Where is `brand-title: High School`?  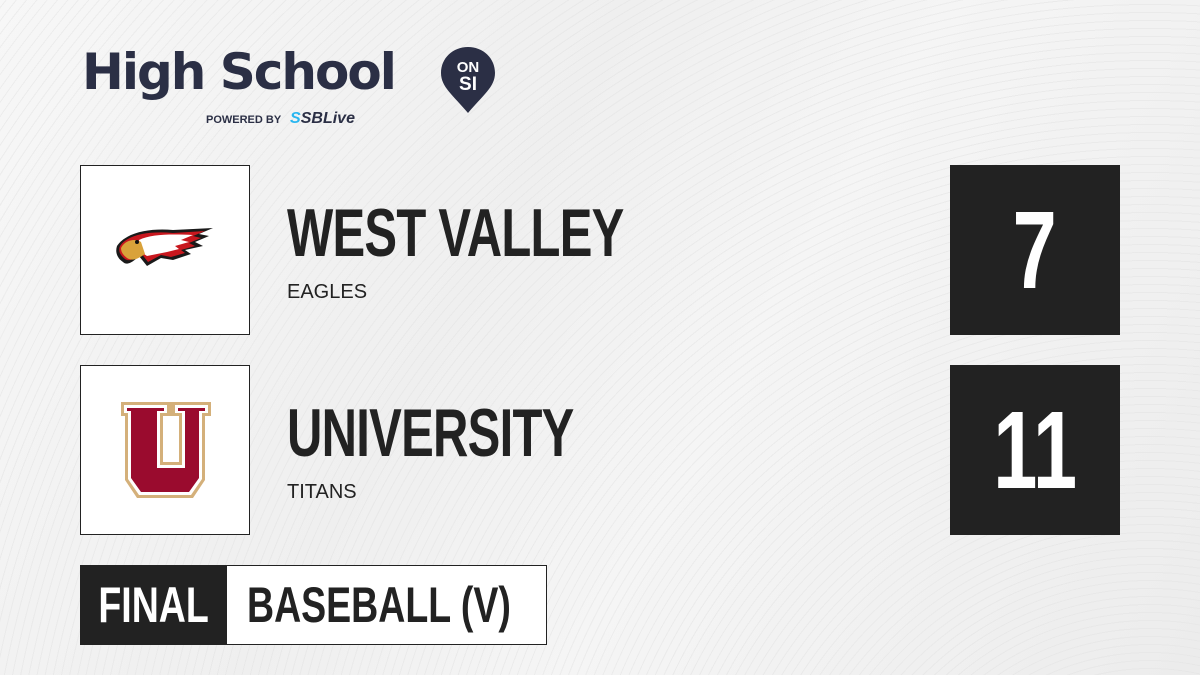
brand-title: High School is located at coordinates (239, 72).